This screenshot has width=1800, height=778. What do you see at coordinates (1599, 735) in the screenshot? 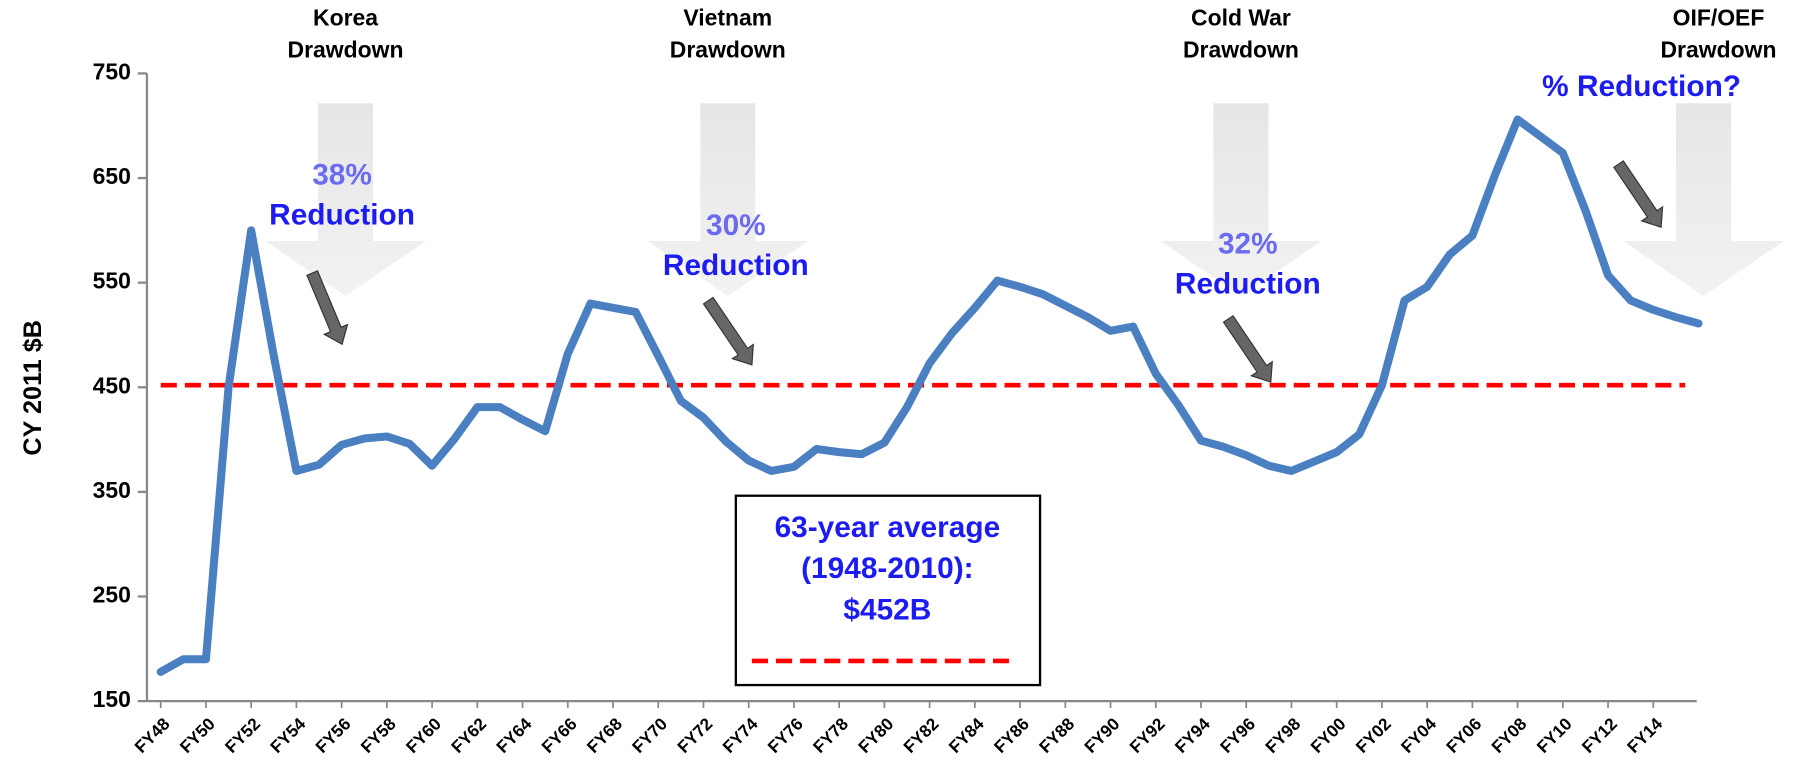
I see `x-tick-label: FY12` at bounding box center [1599, 735].